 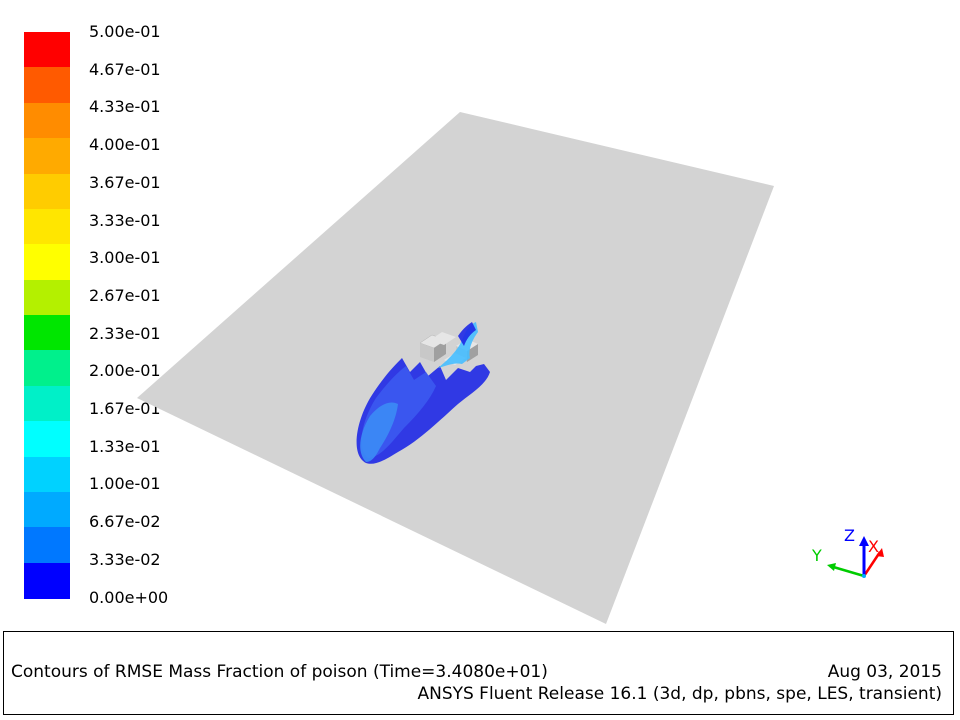 What do you see at coordinates (125, 107) in the screenshot?
I see `color-legend-label: 4.33e-01` at bounding box center [125, 107].